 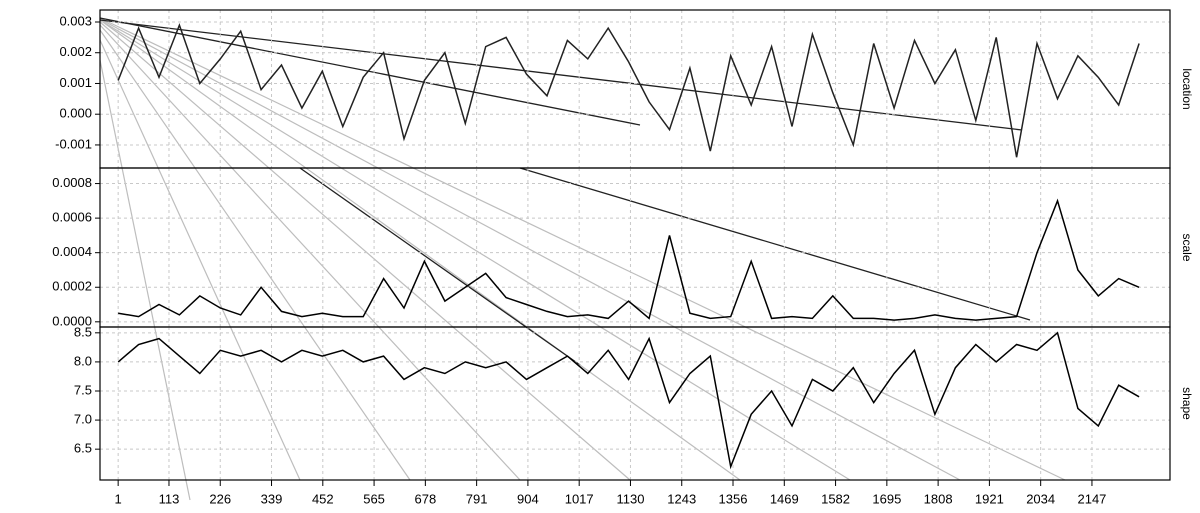 What do you see at coordinates (73, 143) in the screenshot?
I see `y-tick-label: -0.001` at bounding box center [73, 143].